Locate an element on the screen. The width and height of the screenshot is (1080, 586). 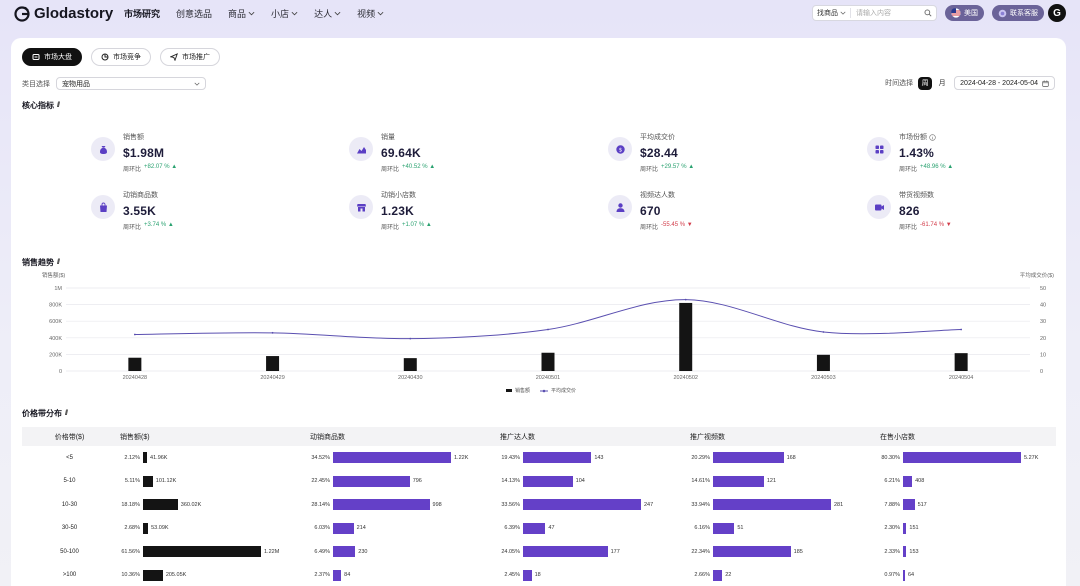
headset-icon is located at coordinates (1002, 13).